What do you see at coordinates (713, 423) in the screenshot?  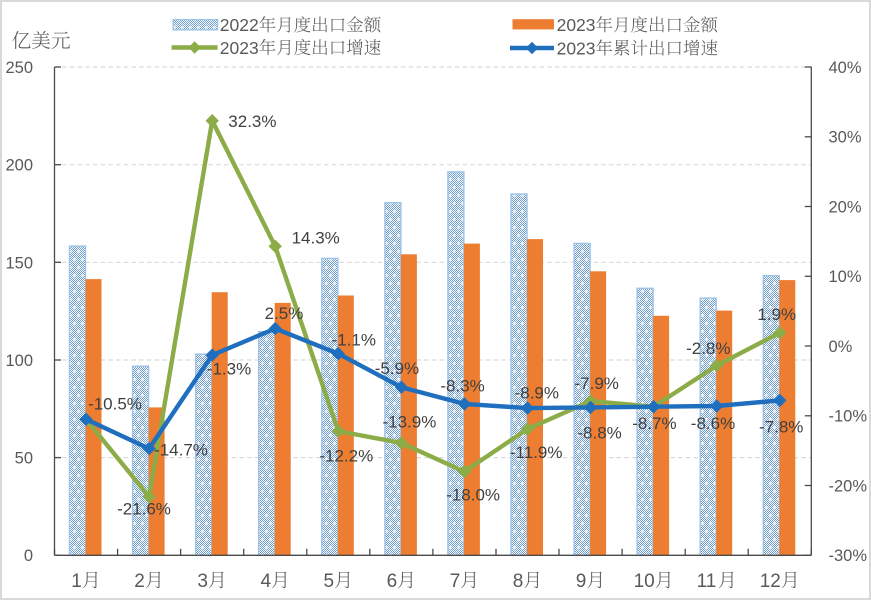 I see `svg-text: -8.6%` at bounding box center [713, 423].